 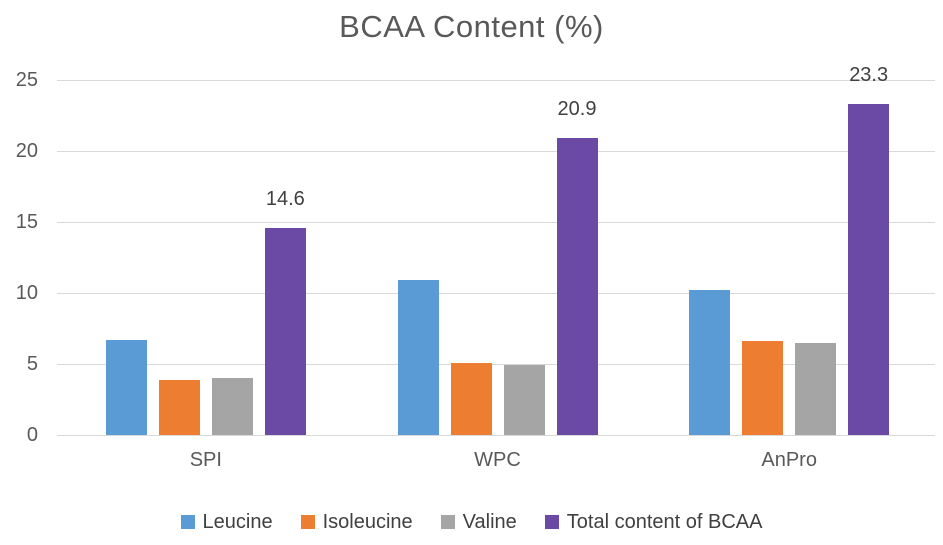 I want to click on legend-item-leucine: Leucine, so click(x=226, y=522).